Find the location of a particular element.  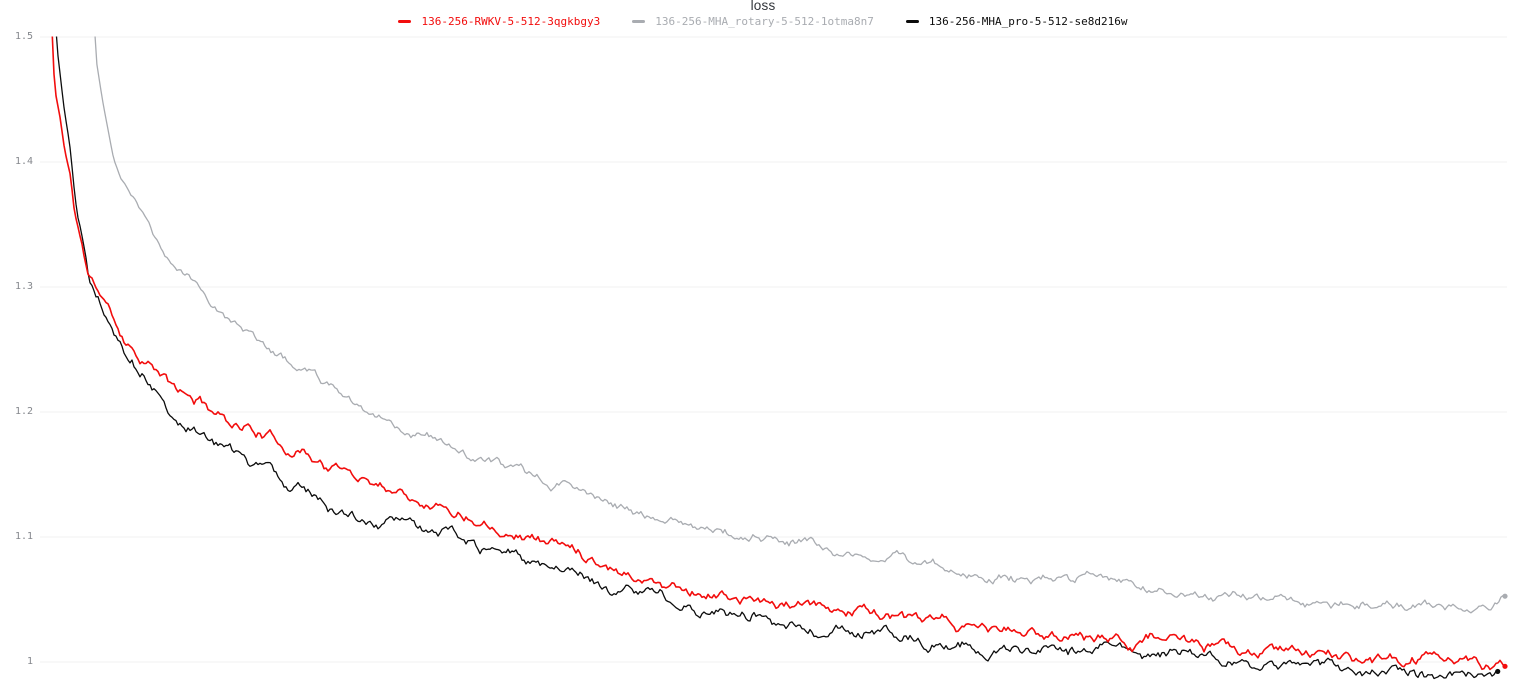

legend-item-mha-pro: 136-256-MHA_pro-5-512-se8d216w is located at coordinates (1016, 21).